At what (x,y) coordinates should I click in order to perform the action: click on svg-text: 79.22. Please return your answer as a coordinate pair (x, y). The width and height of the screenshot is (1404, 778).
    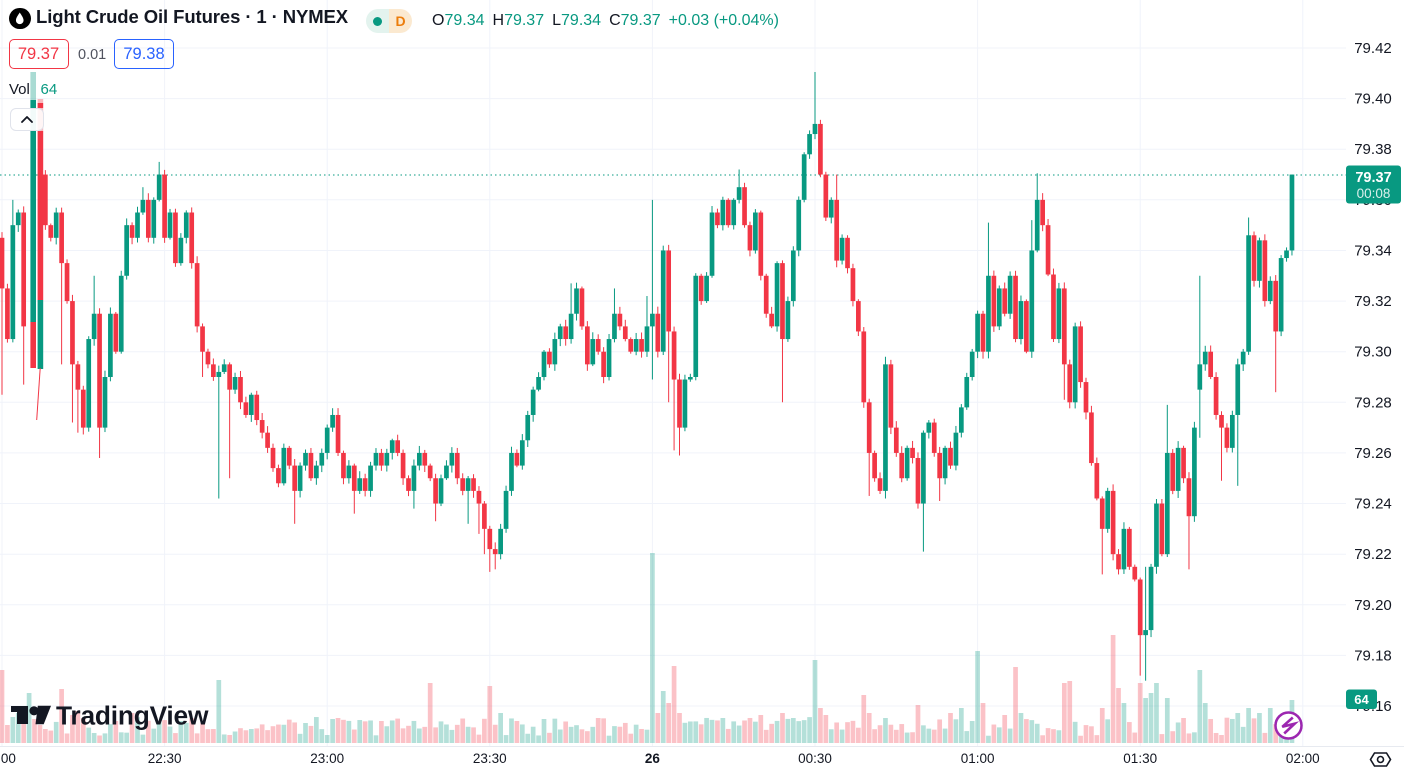
    Looking at the image, I should click on (1373, 554).